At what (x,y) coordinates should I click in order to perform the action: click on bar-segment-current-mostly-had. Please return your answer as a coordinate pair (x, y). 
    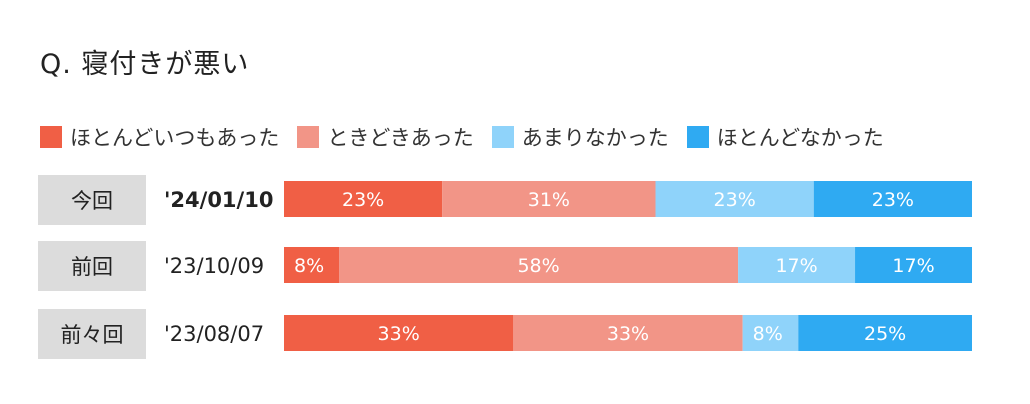
    Looking at the image, I should click on (363, 199).